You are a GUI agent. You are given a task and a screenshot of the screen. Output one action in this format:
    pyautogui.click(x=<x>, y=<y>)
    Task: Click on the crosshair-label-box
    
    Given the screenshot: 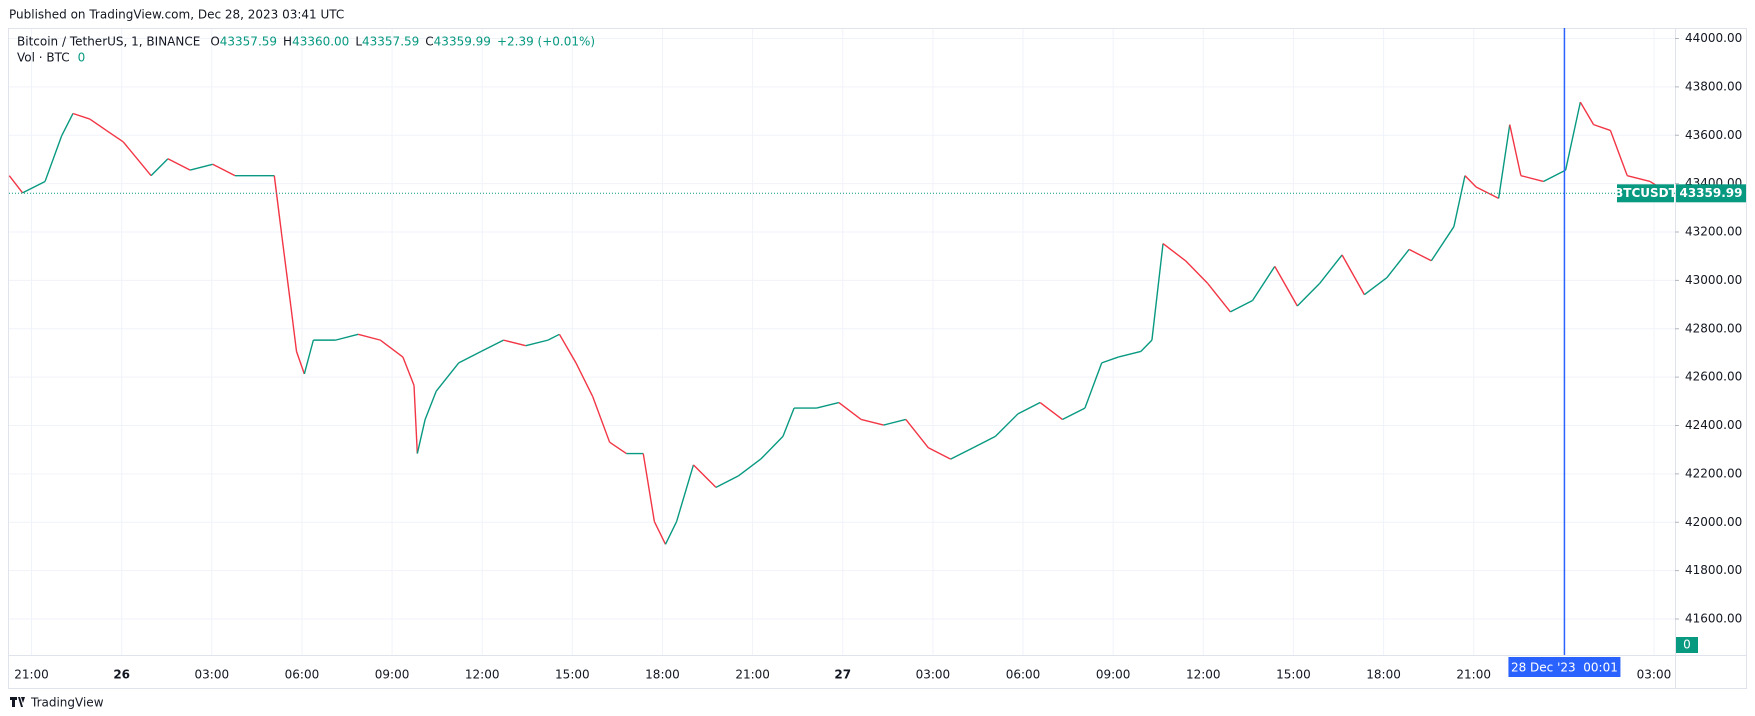 What is the action you would take?
    pyautogui.click(x=1564, y=667)
    